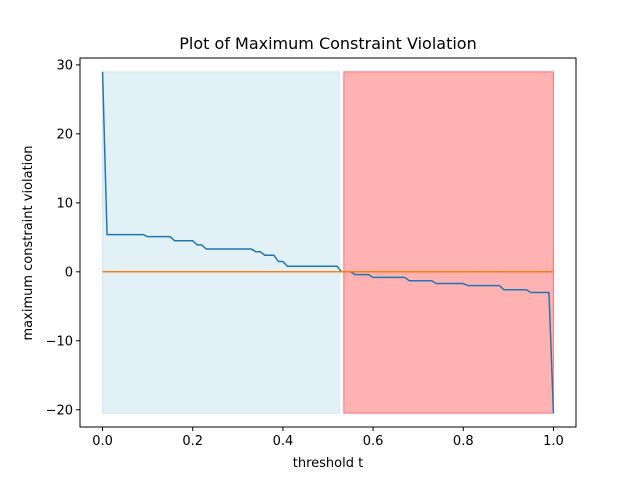 This screenshot has height=480, width=640. I want to click on y-tick-label: 30, so click(64, 65).